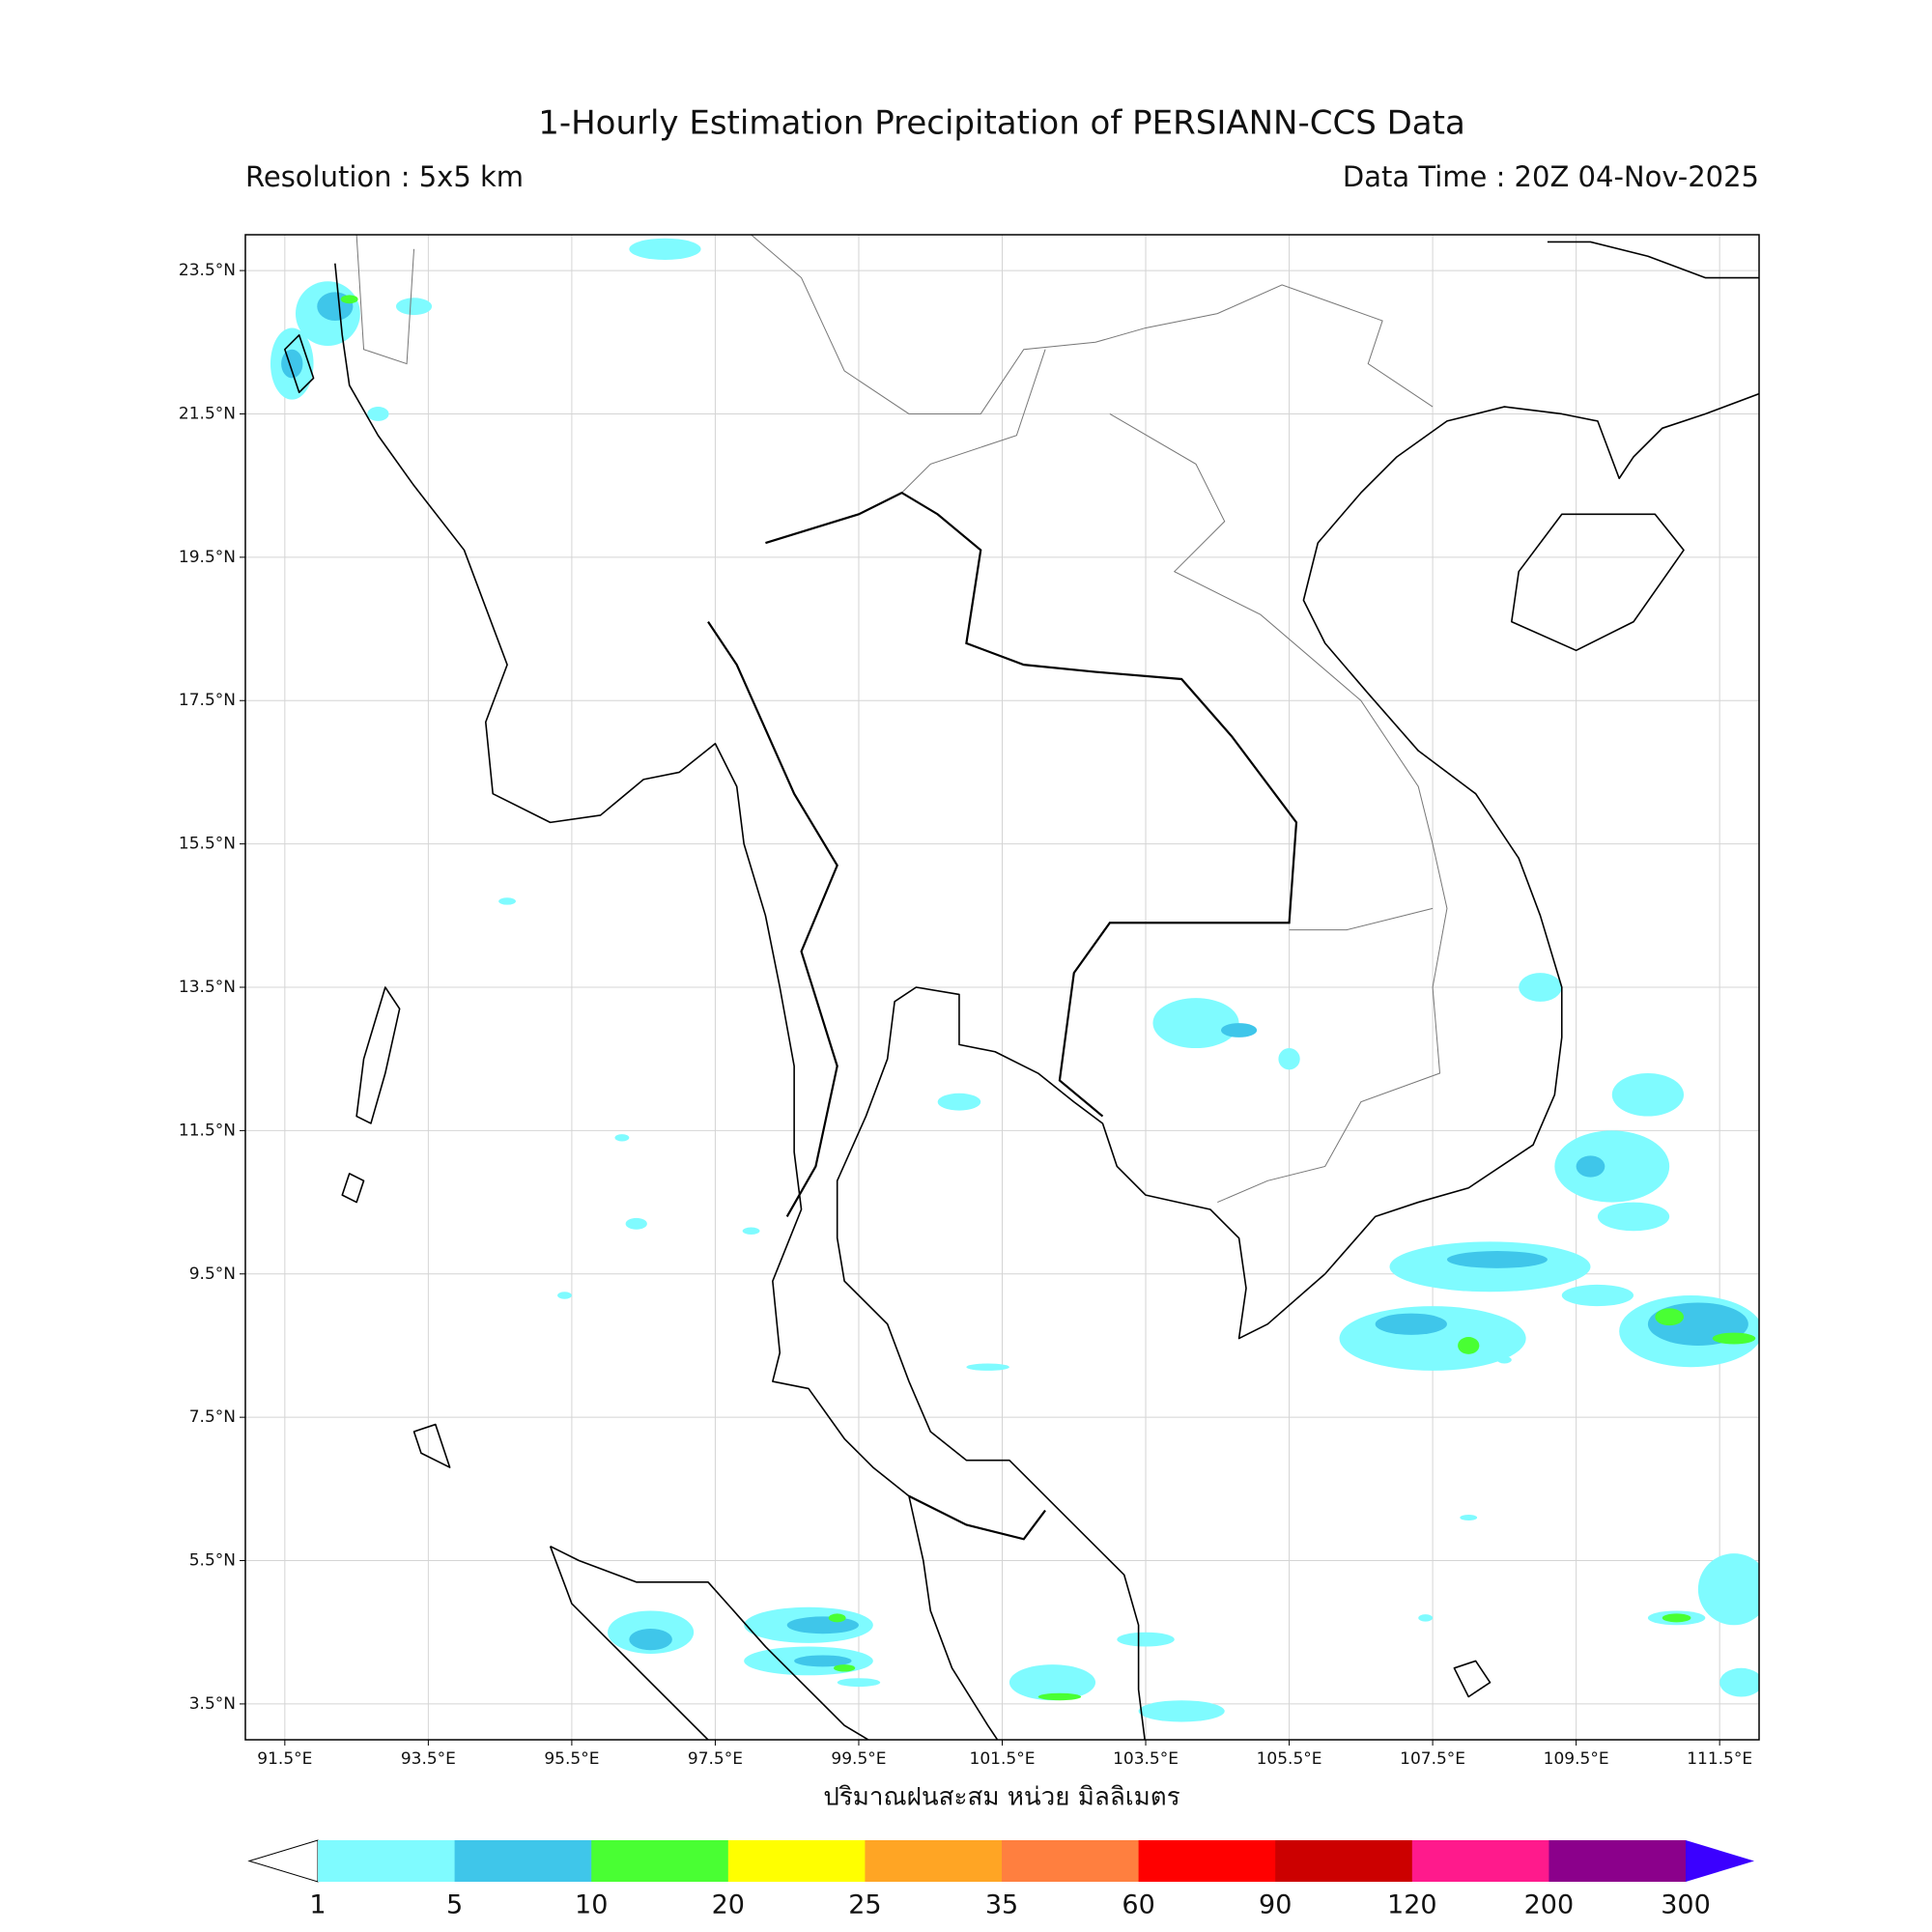 This screenshot has width=1932, height=1932. I want to click on y-tick-label: 3.5°N, so click(212, 1704).